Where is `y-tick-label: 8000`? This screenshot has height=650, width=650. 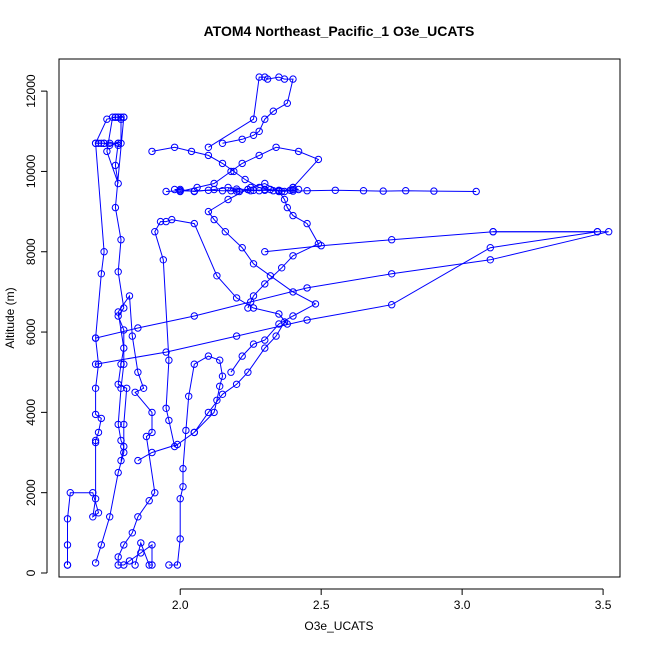 y-tick-label: 8000 is located at coordinates (31, 251).